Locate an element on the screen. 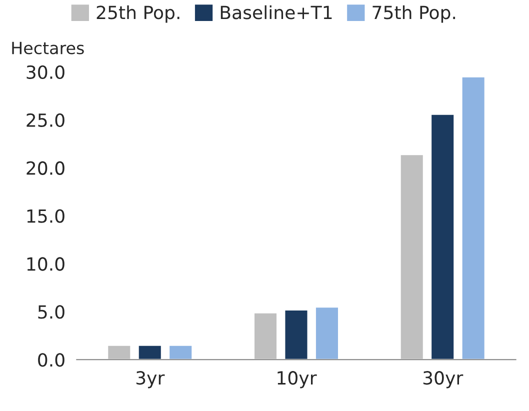 Image resolution: width=529 pixels, height=411 pixels. y-tick-label: 15.0 is located at coordinates (45, 216).